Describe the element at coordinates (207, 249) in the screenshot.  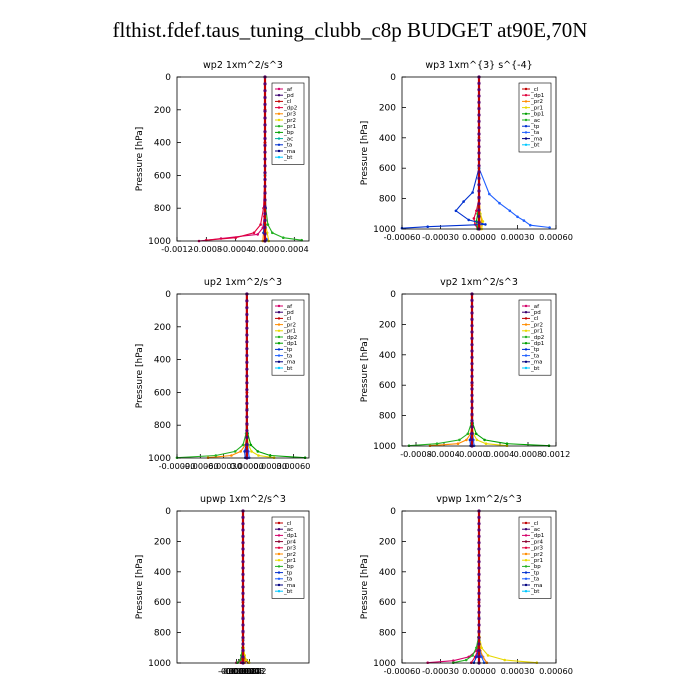
I see `x-tick-label: -0.0008` at that location.